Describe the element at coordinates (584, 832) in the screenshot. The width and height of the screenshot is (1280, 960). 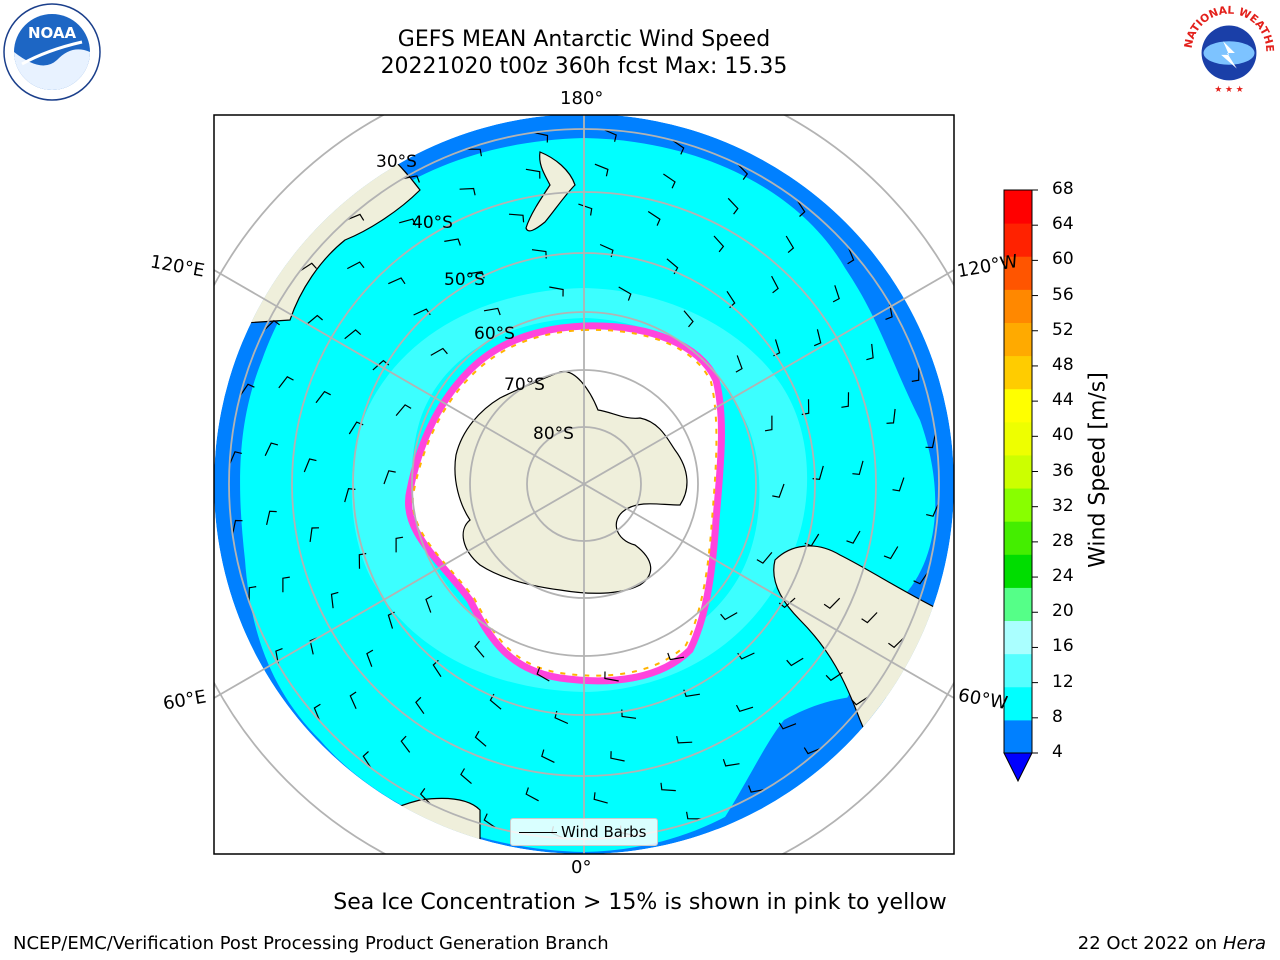
I see `map-legend: Wind Barbs` at that location.